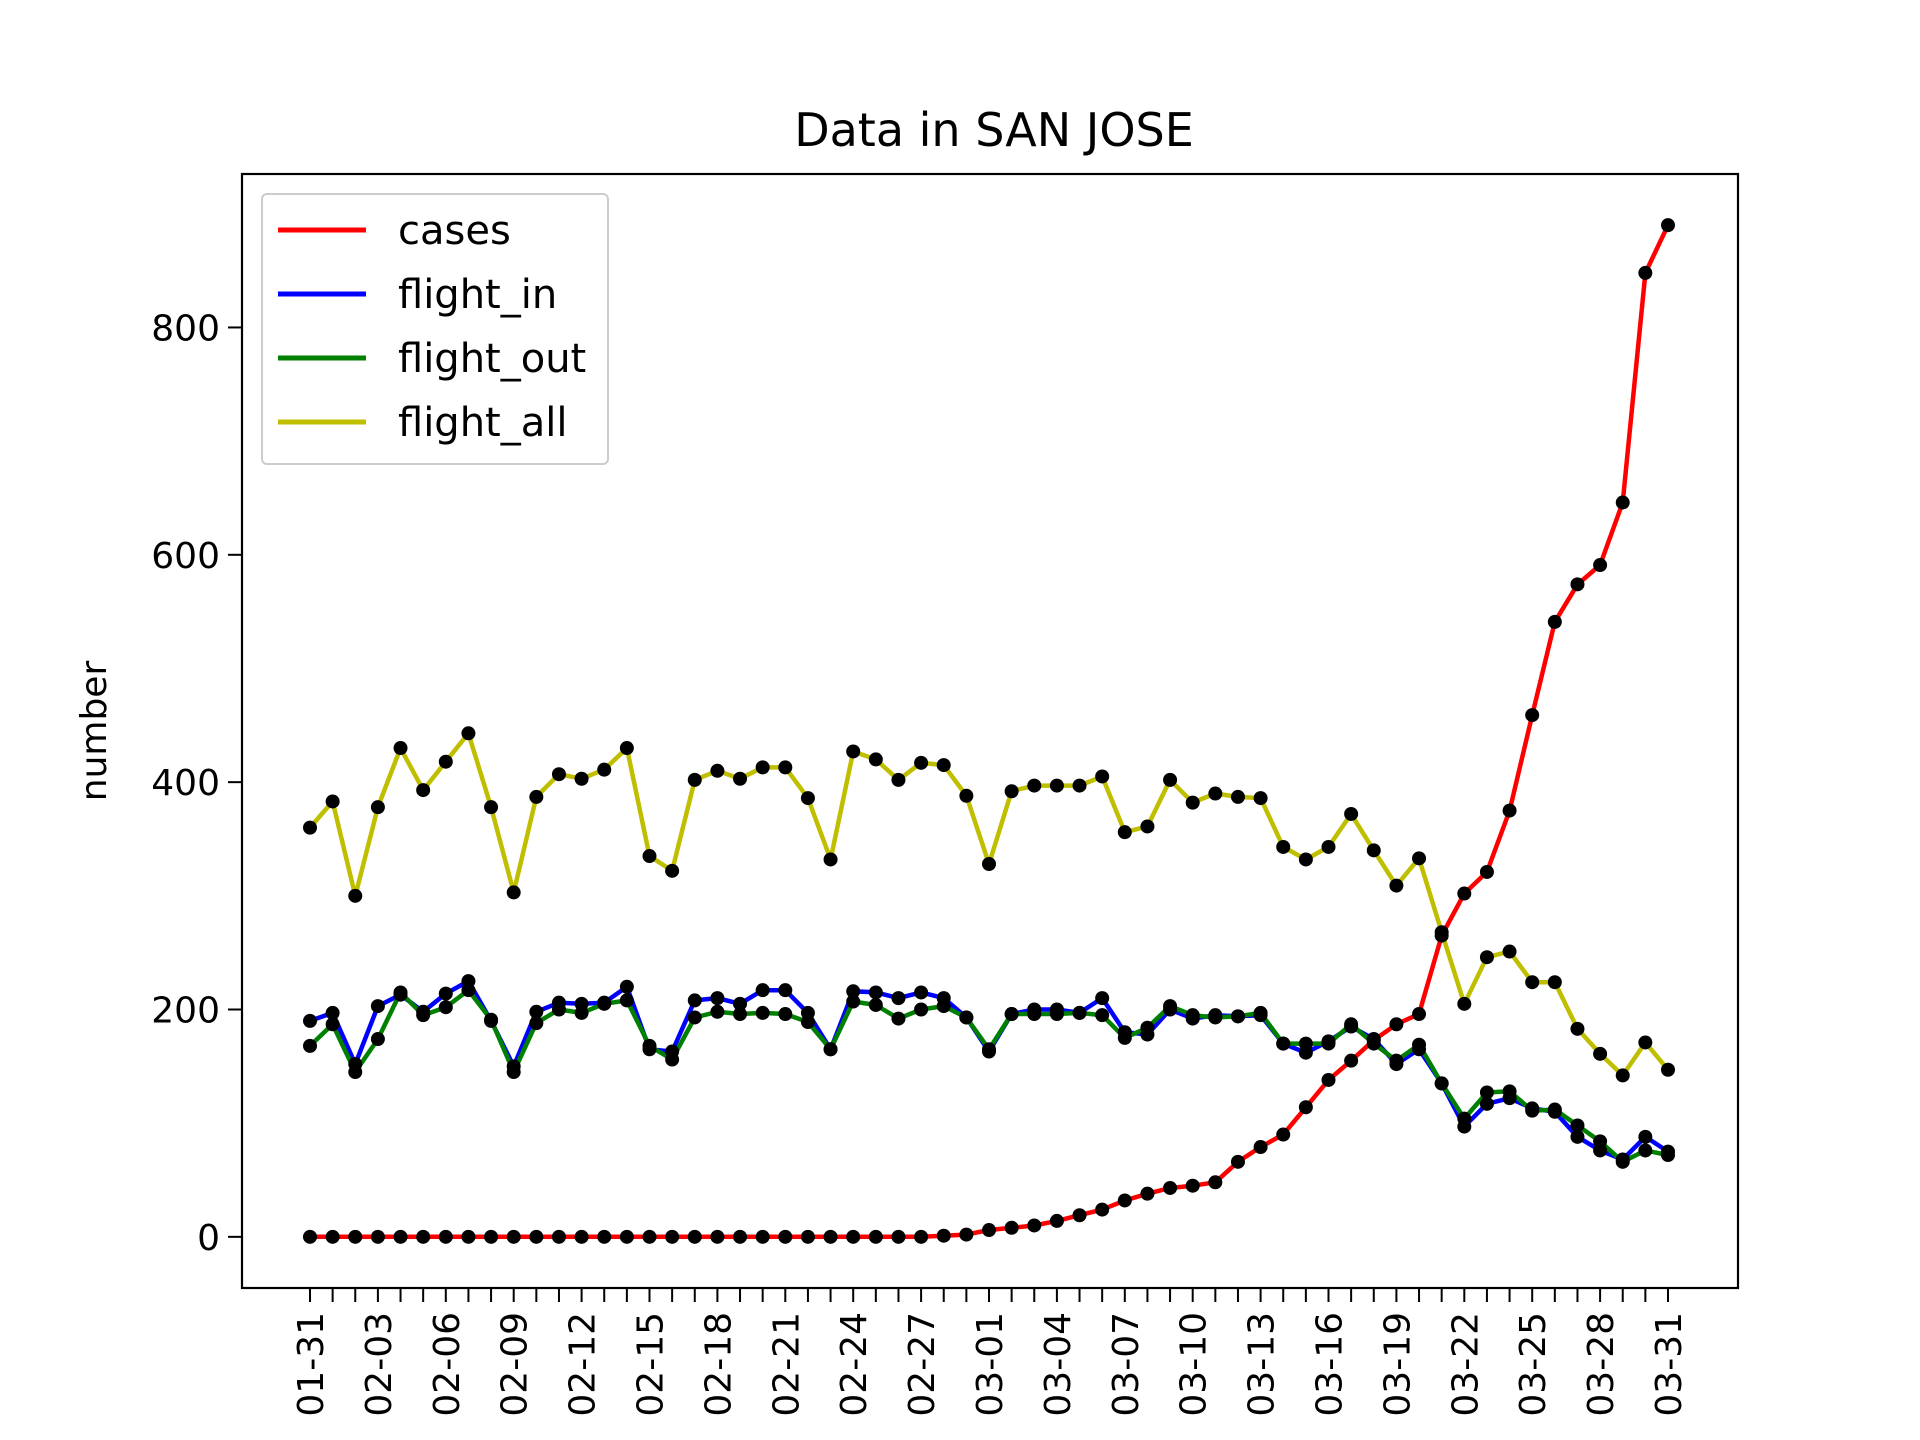 Image resolution: width=1920 pixels, height=1440 pixels. I want to click on x-tick-label: 02-24, so click(854, 1364).